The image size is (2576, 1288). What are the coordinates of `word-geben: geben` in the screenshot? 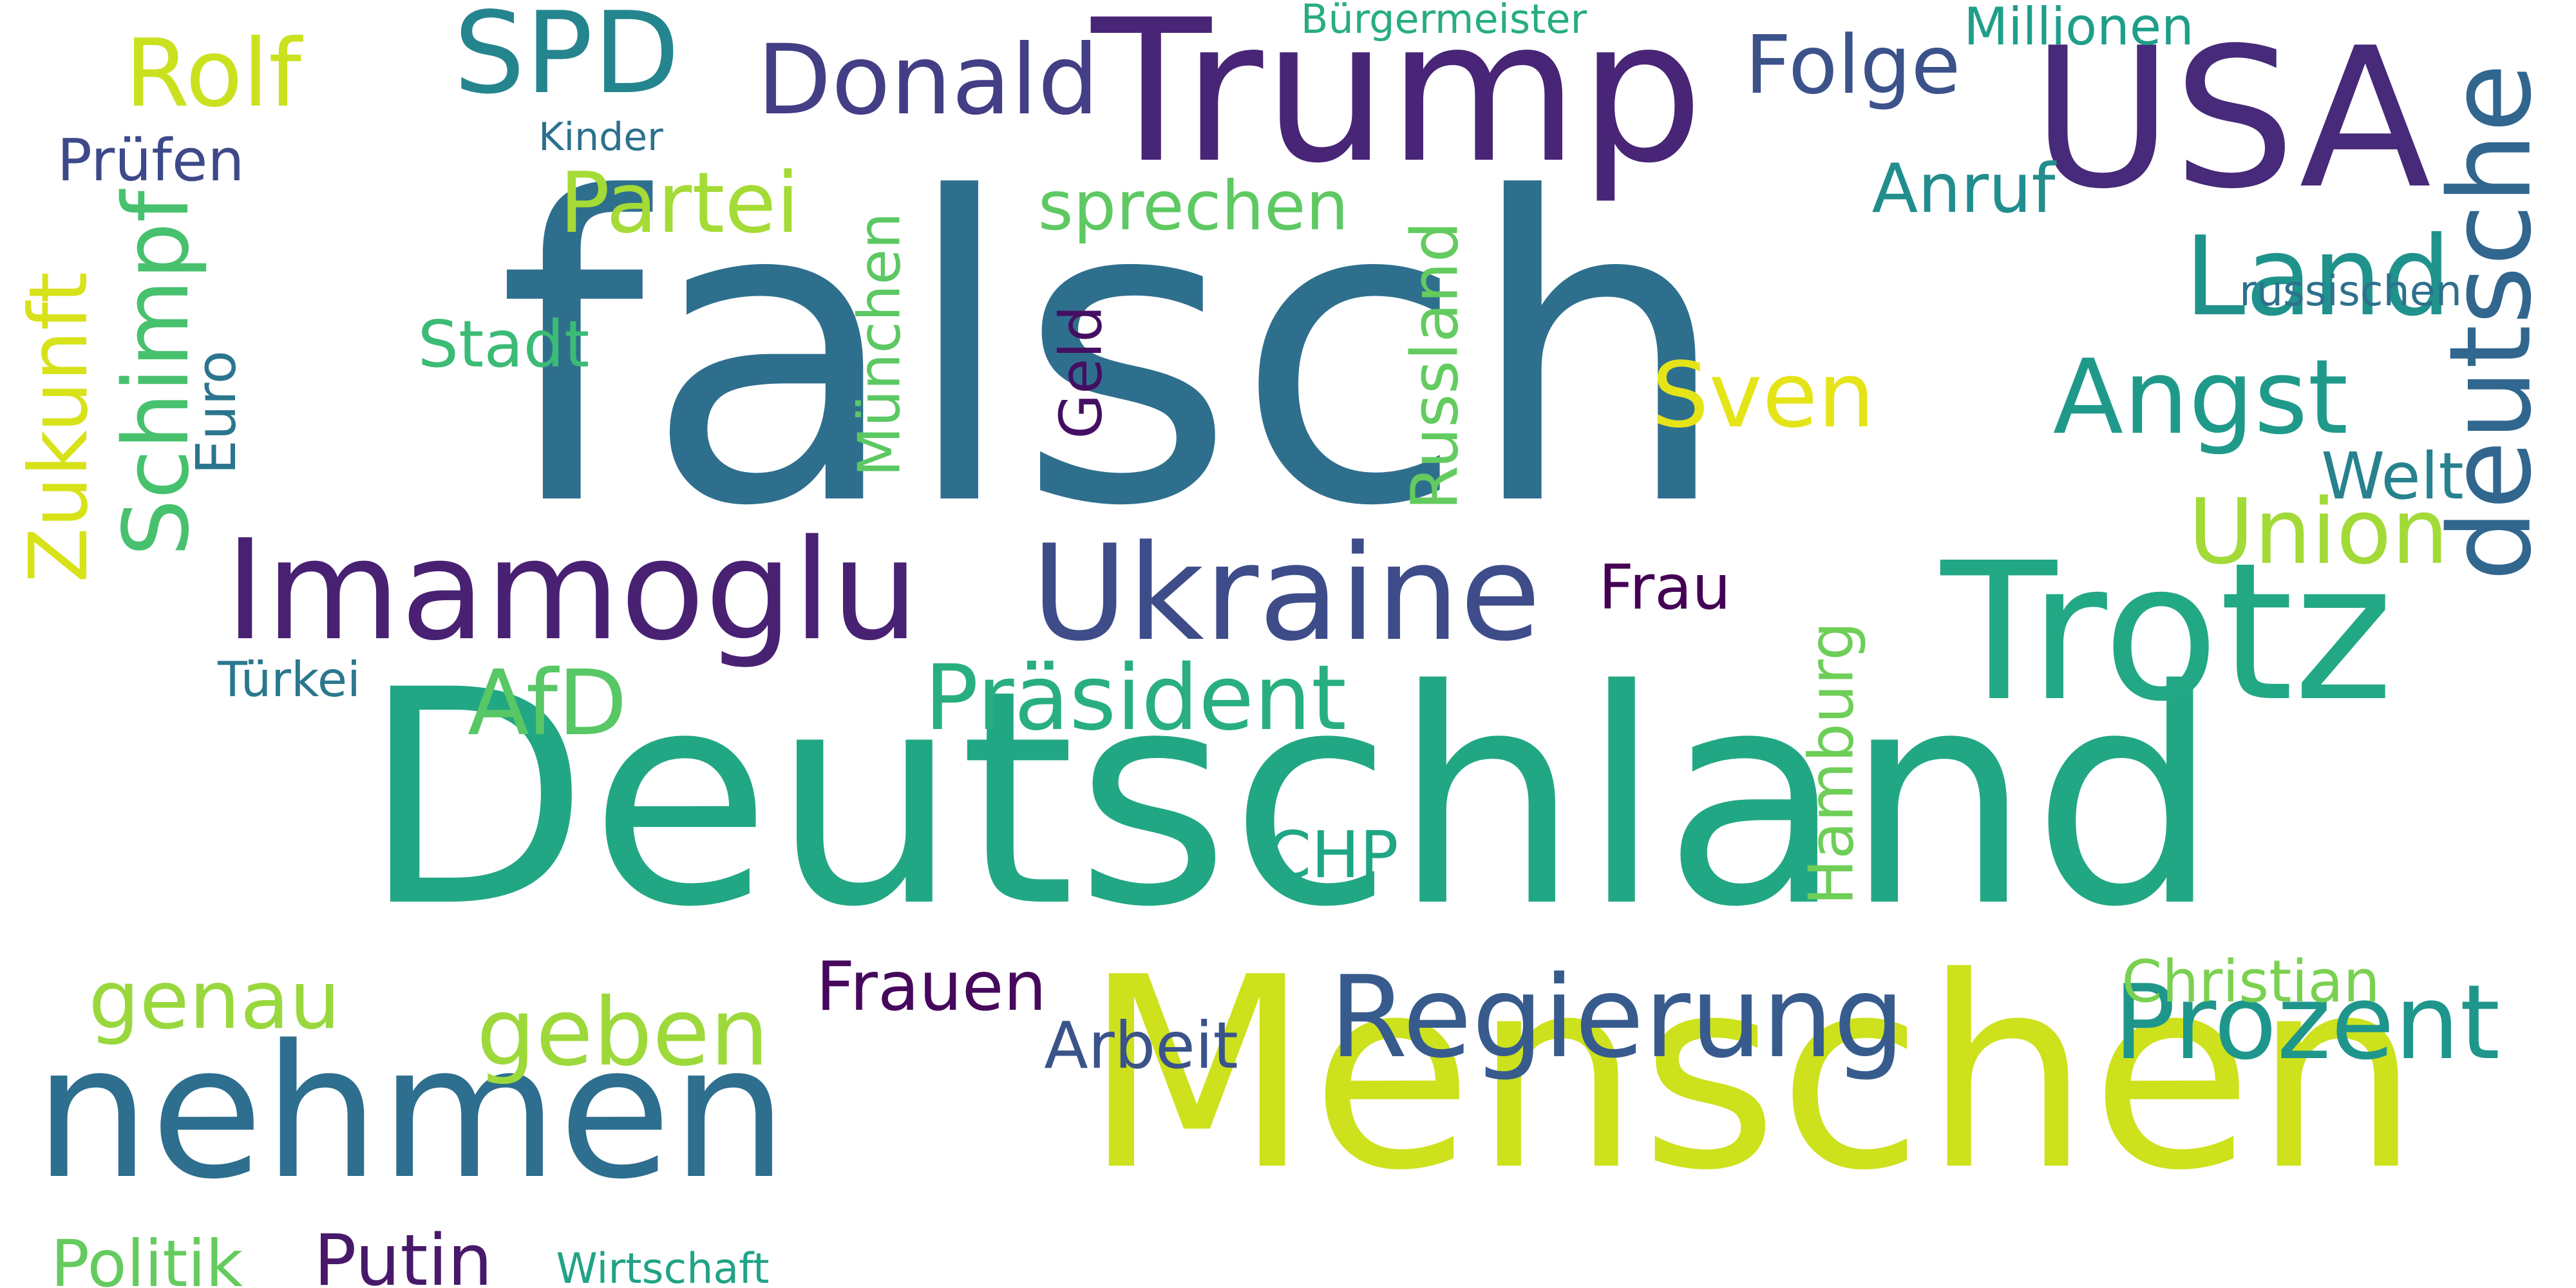 It's located at (623, 1032).